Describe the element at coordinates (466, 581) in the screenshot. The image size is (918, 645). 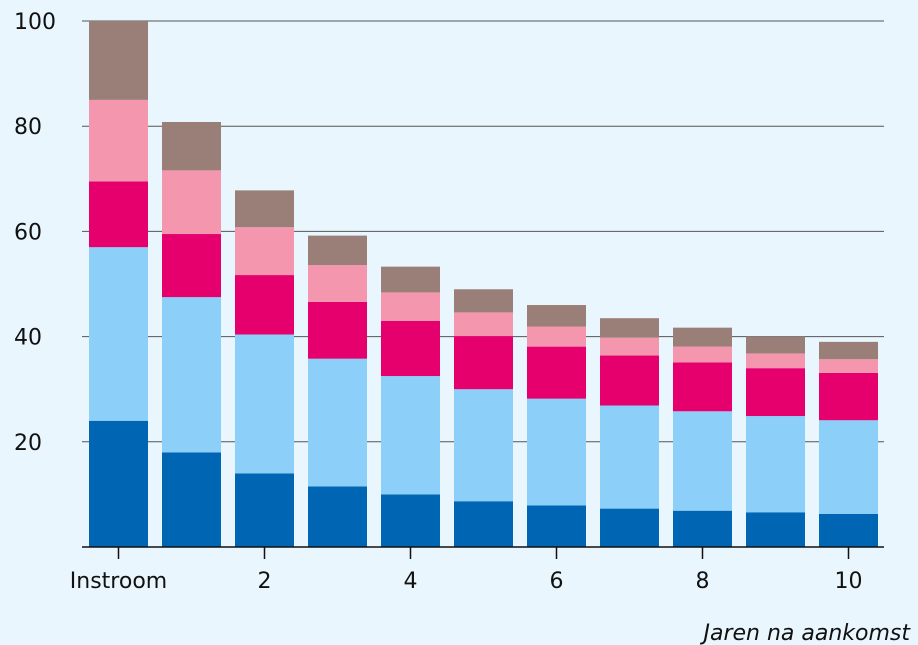
I see `x-tick-labels: Instroom 2 4 6 8 10` at that location.